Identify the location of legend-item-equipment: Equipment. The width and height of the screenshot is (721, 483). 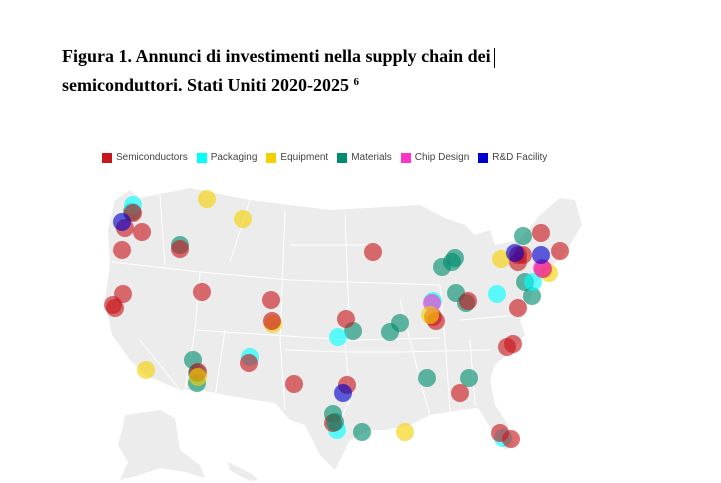
(297, 157).